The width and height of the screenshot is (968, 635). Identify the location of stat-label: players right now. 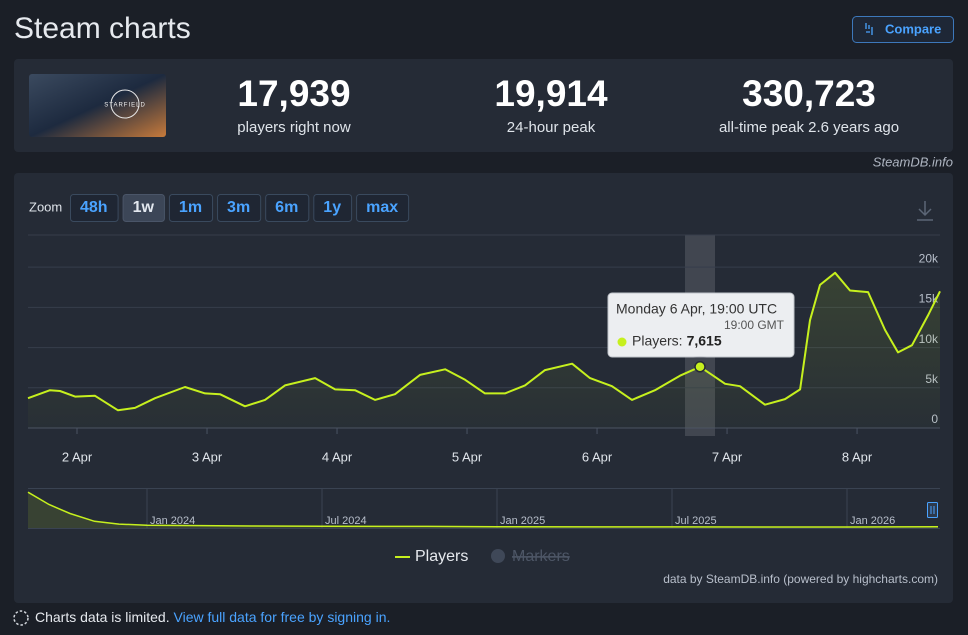
(294, 127).